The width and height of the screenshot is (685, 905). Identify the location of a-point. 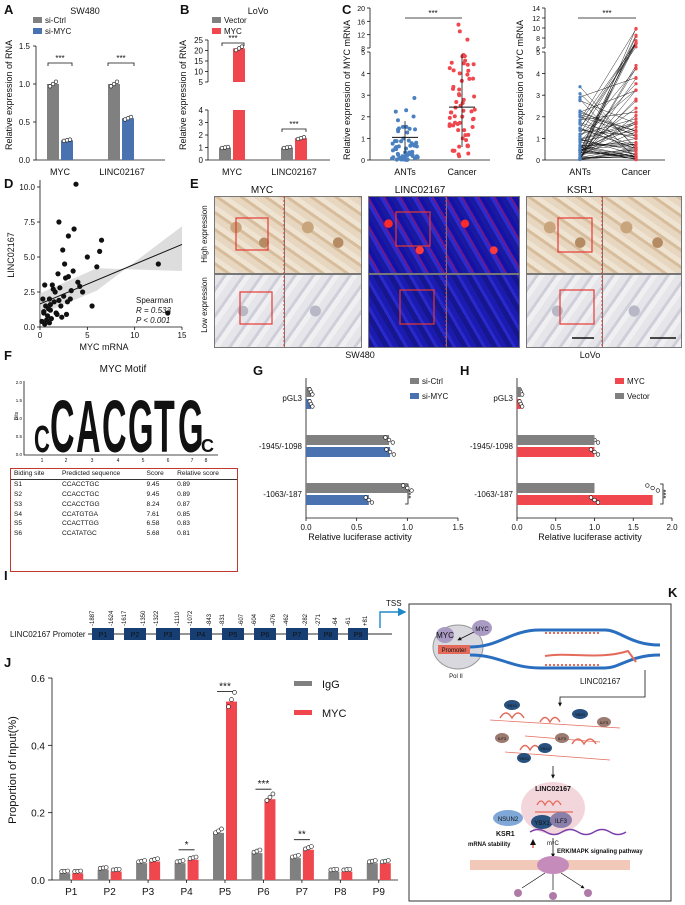
(56, 81).